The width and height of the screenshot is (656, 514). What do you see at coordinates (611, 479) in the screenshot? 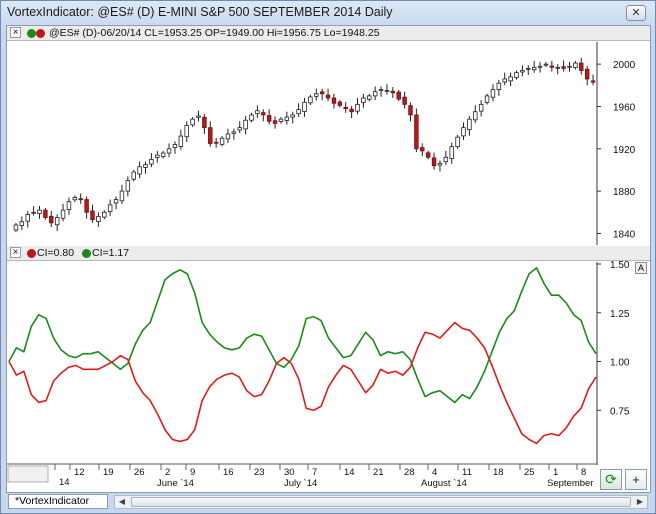
I see `refresh-button: ⟳` at bounding box center [611, 479].